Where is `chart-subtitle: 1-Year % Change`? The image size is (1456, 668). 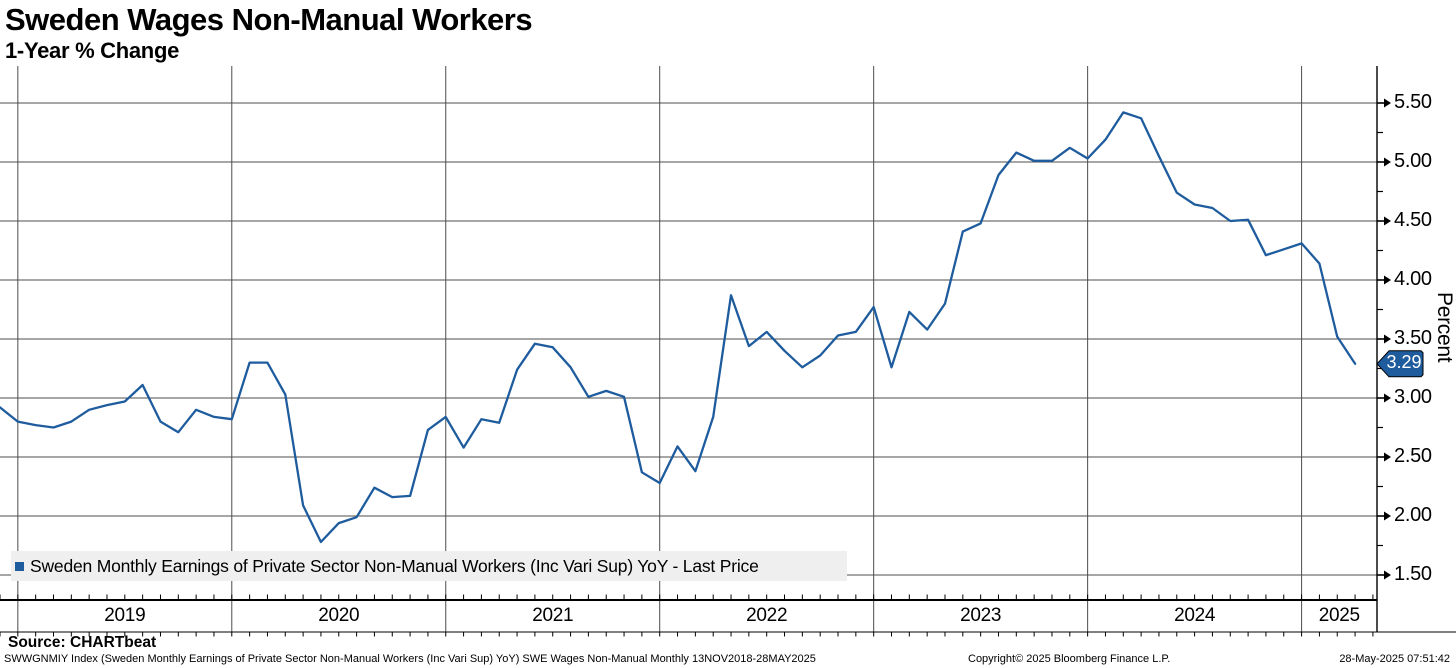 chart-subtitle: 1-Year % Change is located at coordinates (92, 50).